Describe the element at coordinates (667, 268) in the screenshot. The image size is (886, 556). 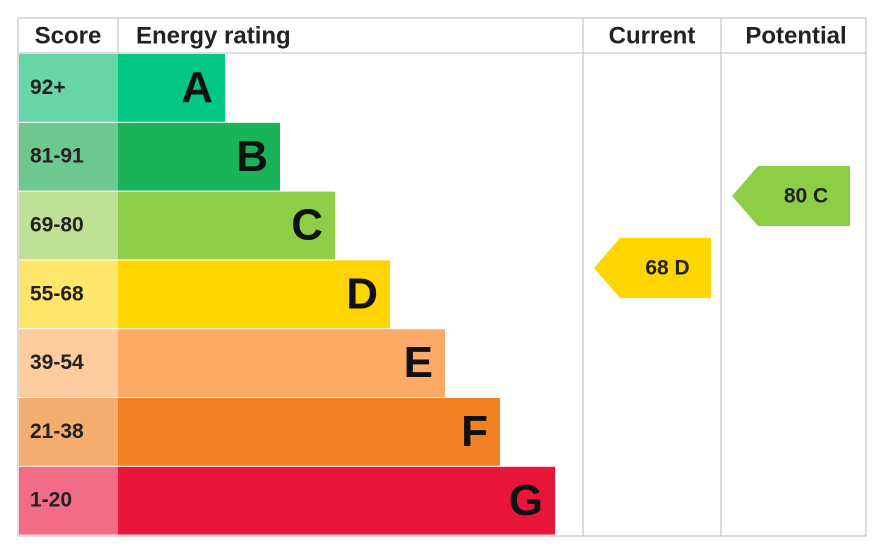
I see `current-label: 68 D` at that location.